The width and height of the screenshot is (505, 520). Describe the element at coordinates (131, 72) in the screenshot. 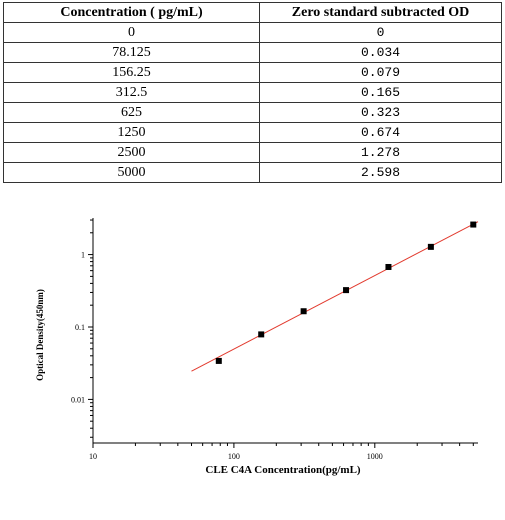

I see `concentration-cell: 156.25` at that location.